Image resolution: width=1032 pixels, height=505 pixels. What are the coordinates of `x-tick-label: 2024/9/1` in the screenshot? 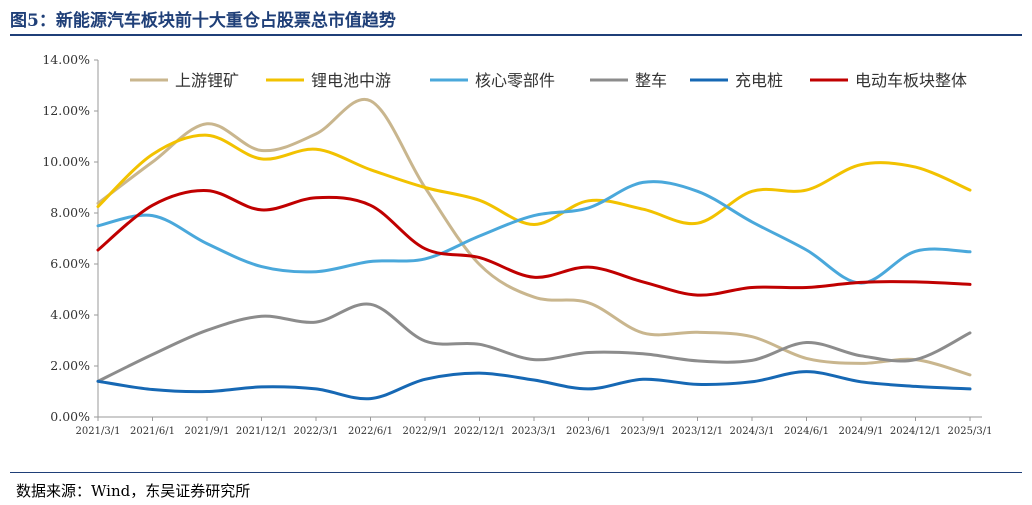 It's located at (861, 431).